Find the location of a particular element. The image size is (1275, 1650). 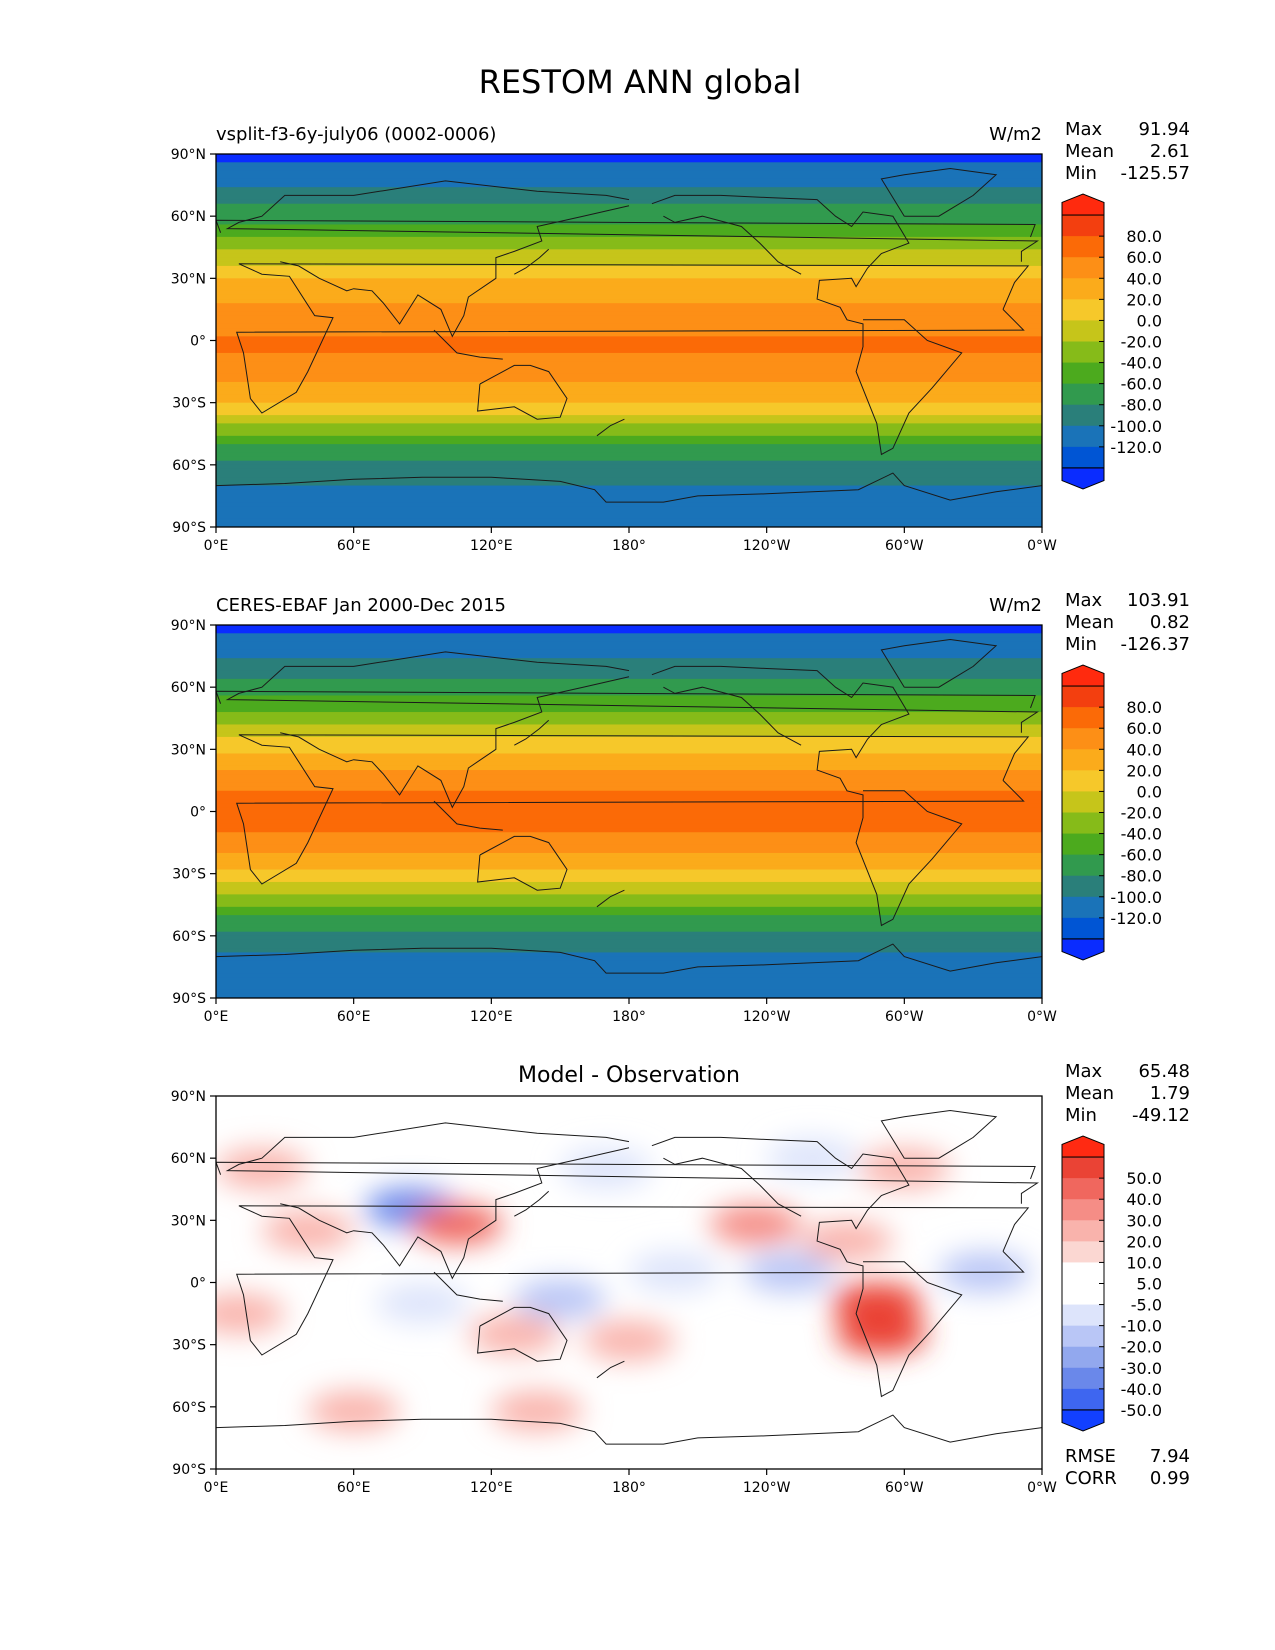

colorbar-label: -80.0 is located at coordinates (1141, 876).